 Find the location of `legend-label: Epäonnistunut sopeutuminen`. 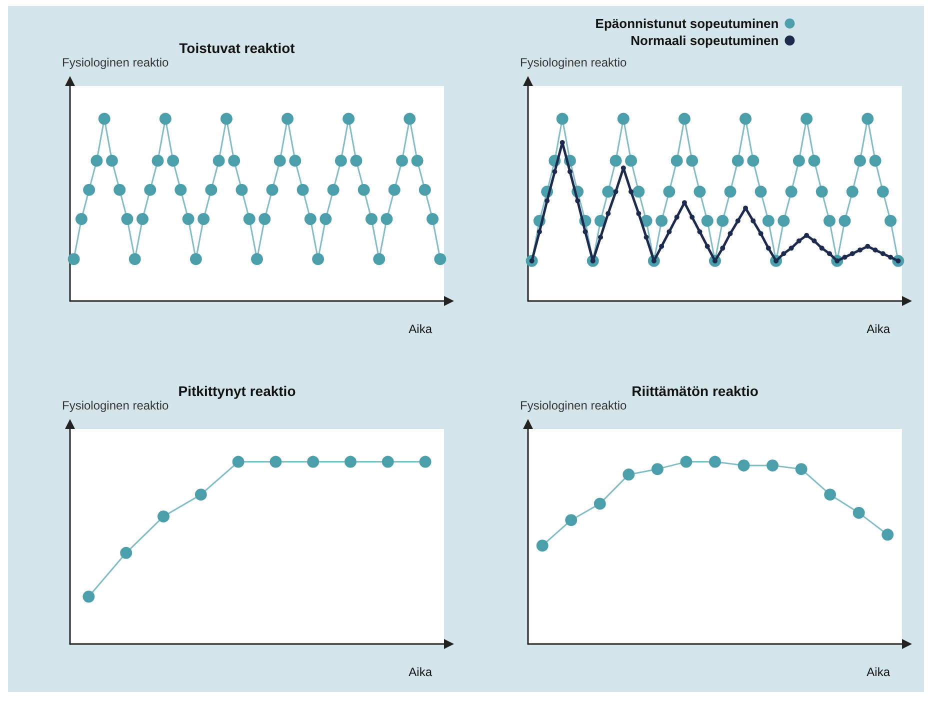

legend-label: Epäonnistunut sopeutuminen is located at coordinates (687, 23).